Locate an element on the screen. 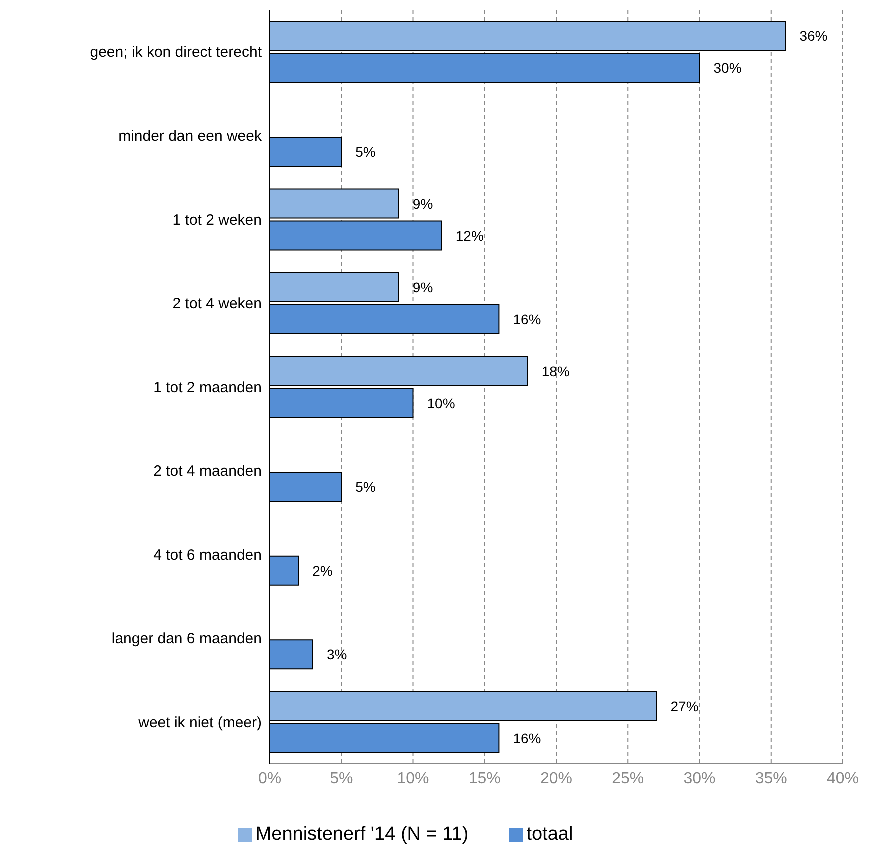  data-label: 18% is located at coordinates (556, 371).